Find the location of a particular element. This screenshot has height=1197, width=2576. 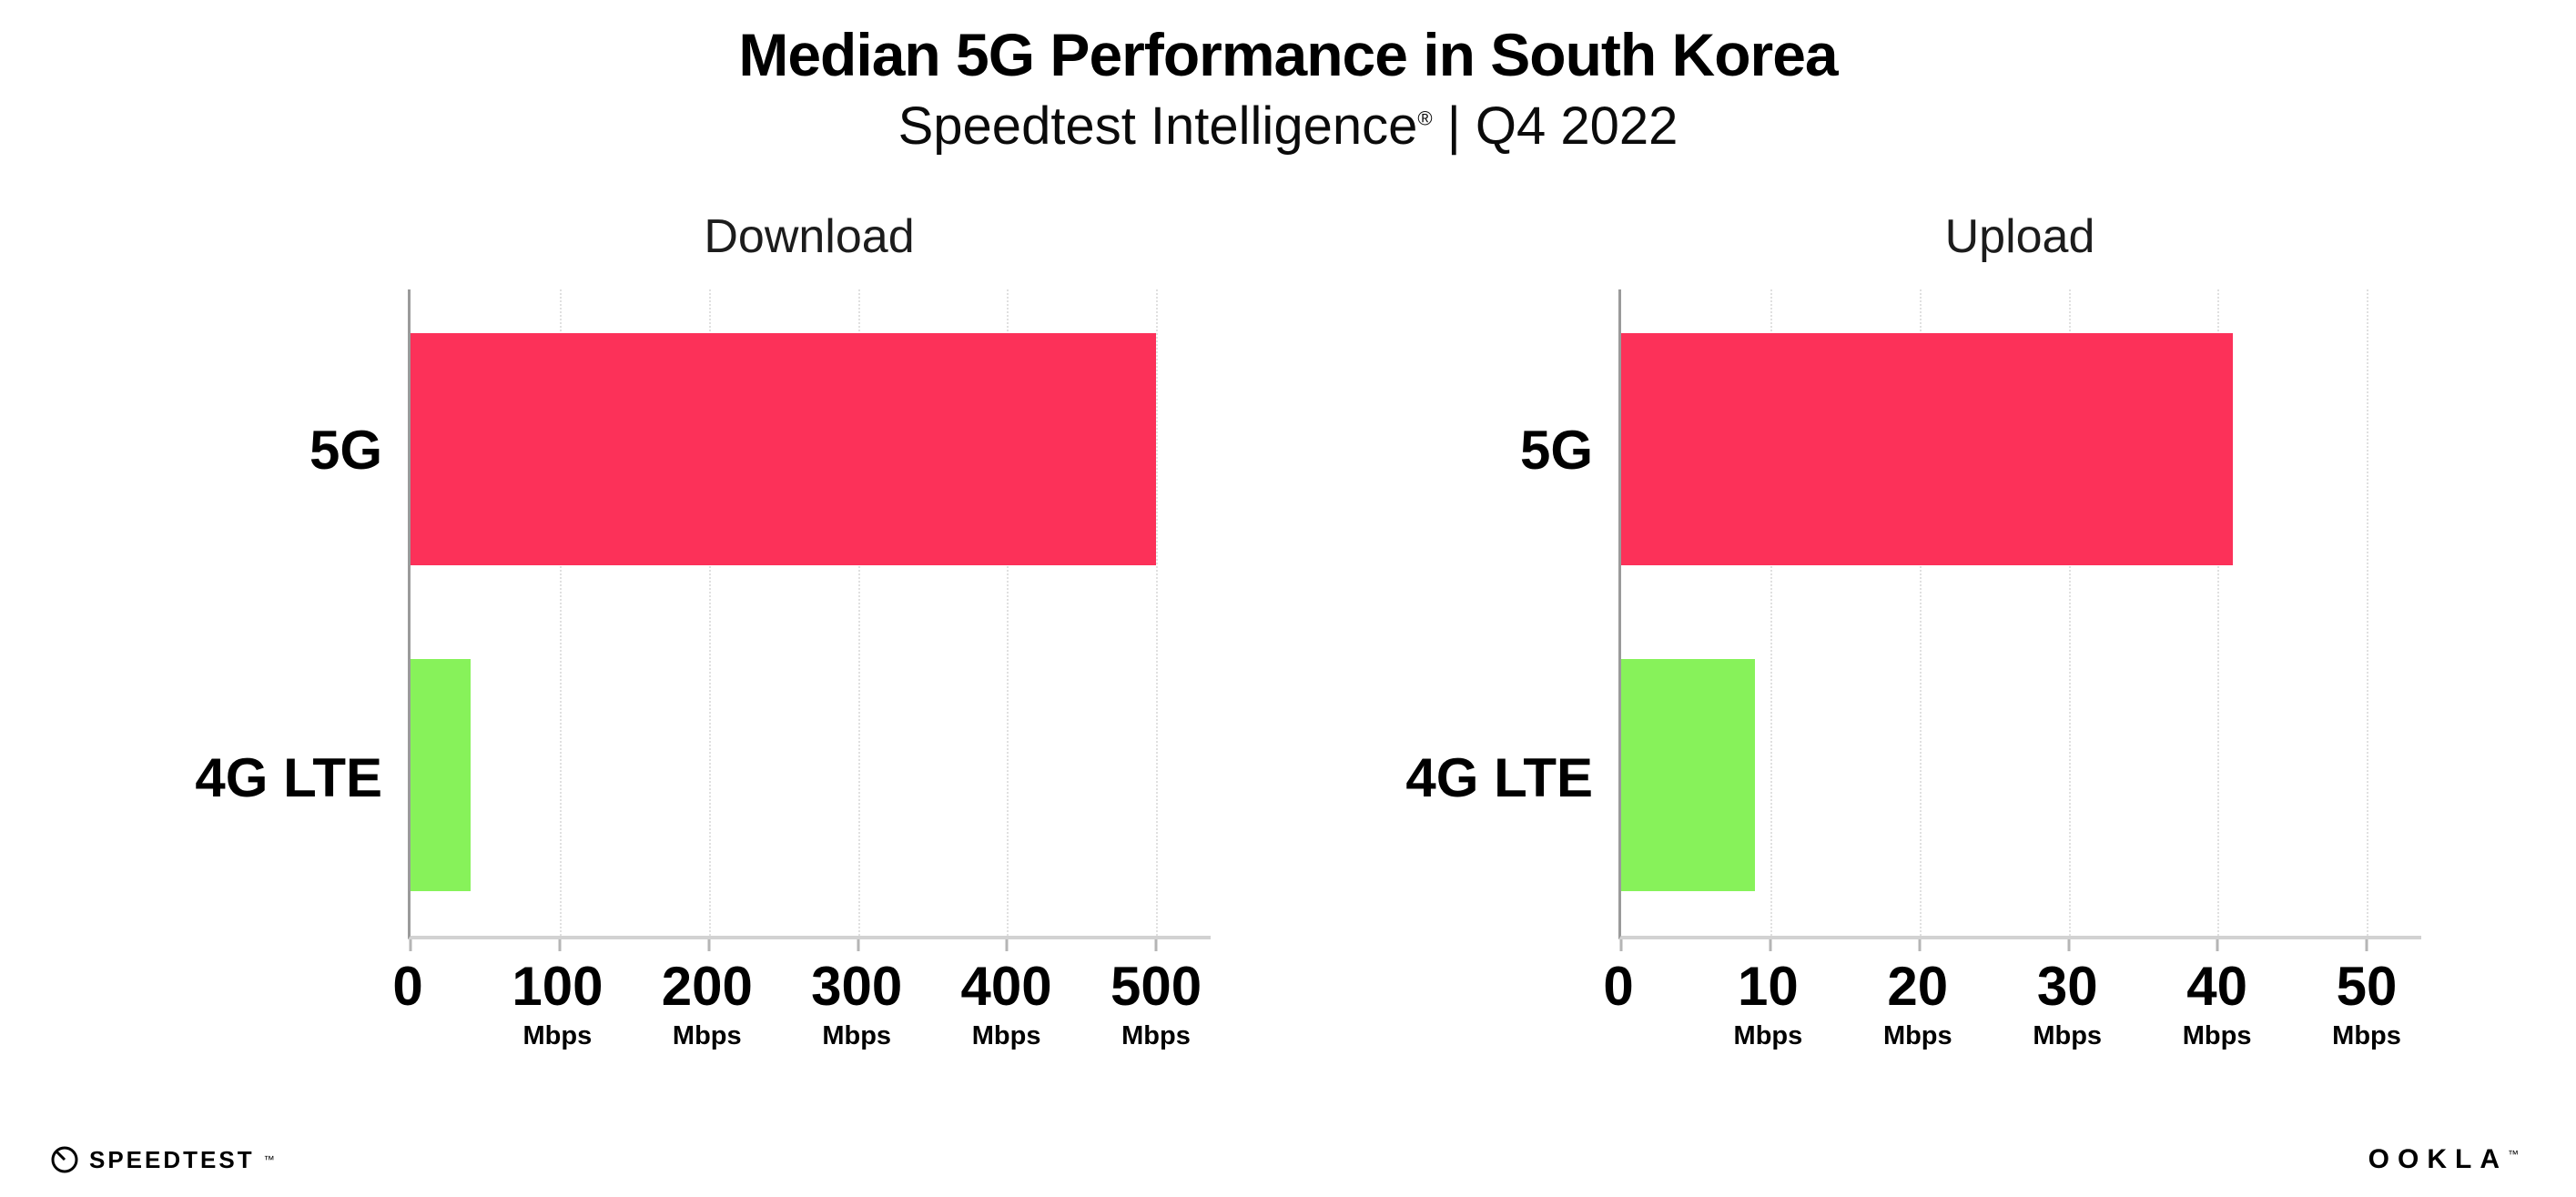

subtitle-brand: Speedtest Intelligence is located at coordinates (1158, 126).